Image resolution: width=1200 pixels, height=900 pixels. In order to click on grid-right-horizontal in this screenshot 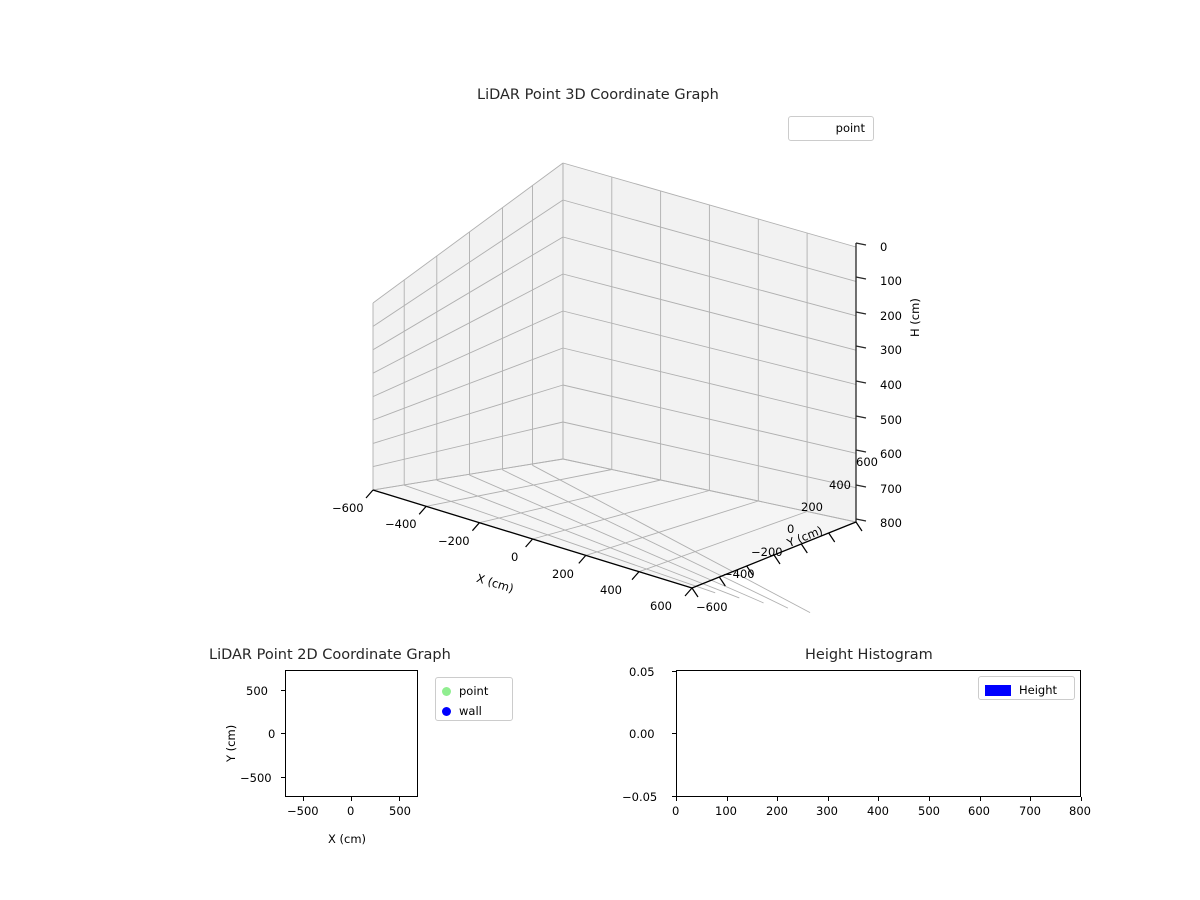, I will do `click(709, 342)`.